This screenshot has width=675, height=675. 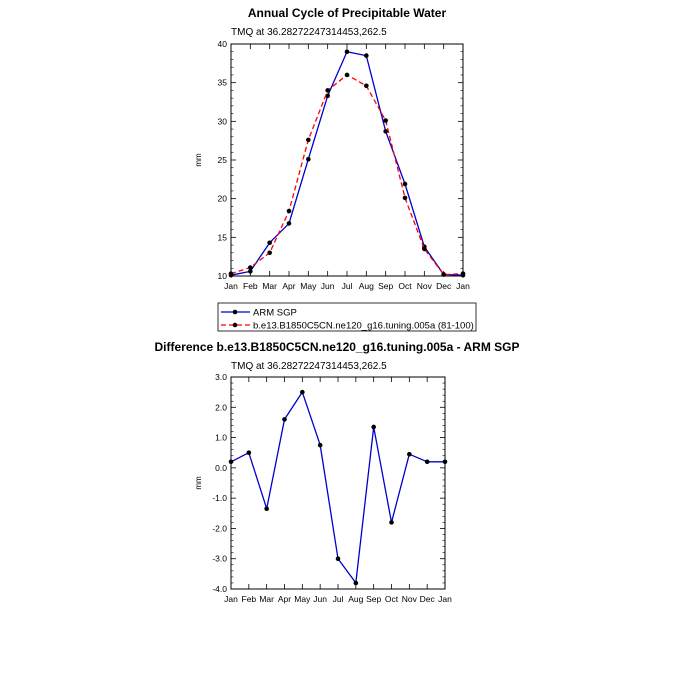 What do you see at coordinates (309, 366) in the screenshot?
I see `chart2-subtitle: TMQ at 36.28272247314453,262.5` at bounding box center [309, 366].